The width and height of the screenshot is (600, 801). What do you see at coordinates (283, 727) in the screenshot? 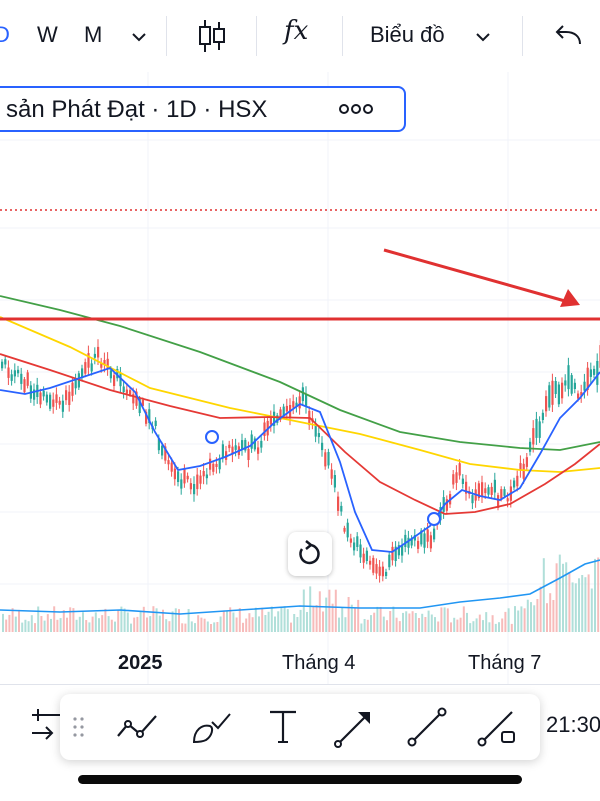
I see `text-tool-icon` at bounding box center [283, 727].